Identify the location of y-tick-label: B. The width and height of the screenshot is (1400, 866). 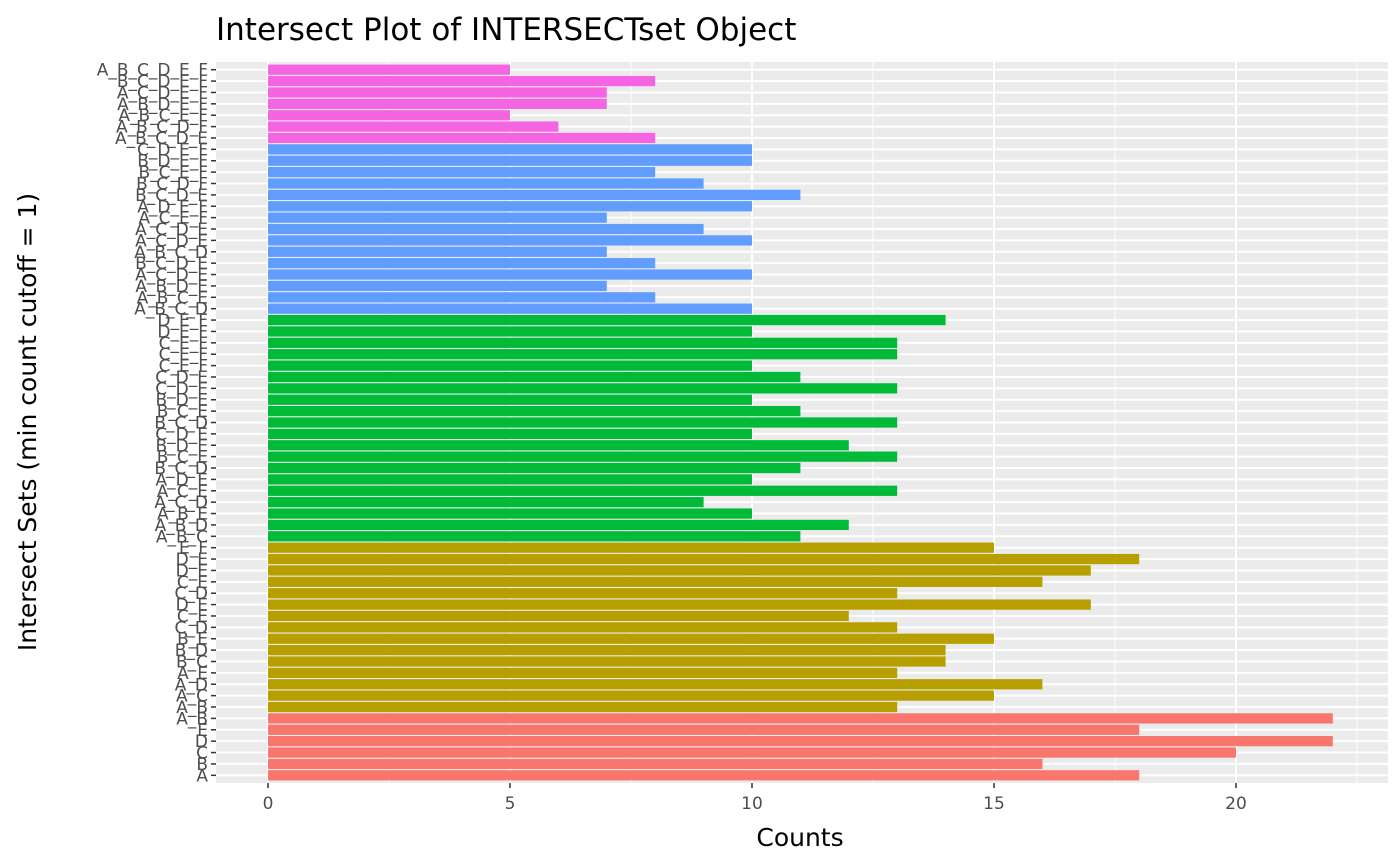
(202, 765).